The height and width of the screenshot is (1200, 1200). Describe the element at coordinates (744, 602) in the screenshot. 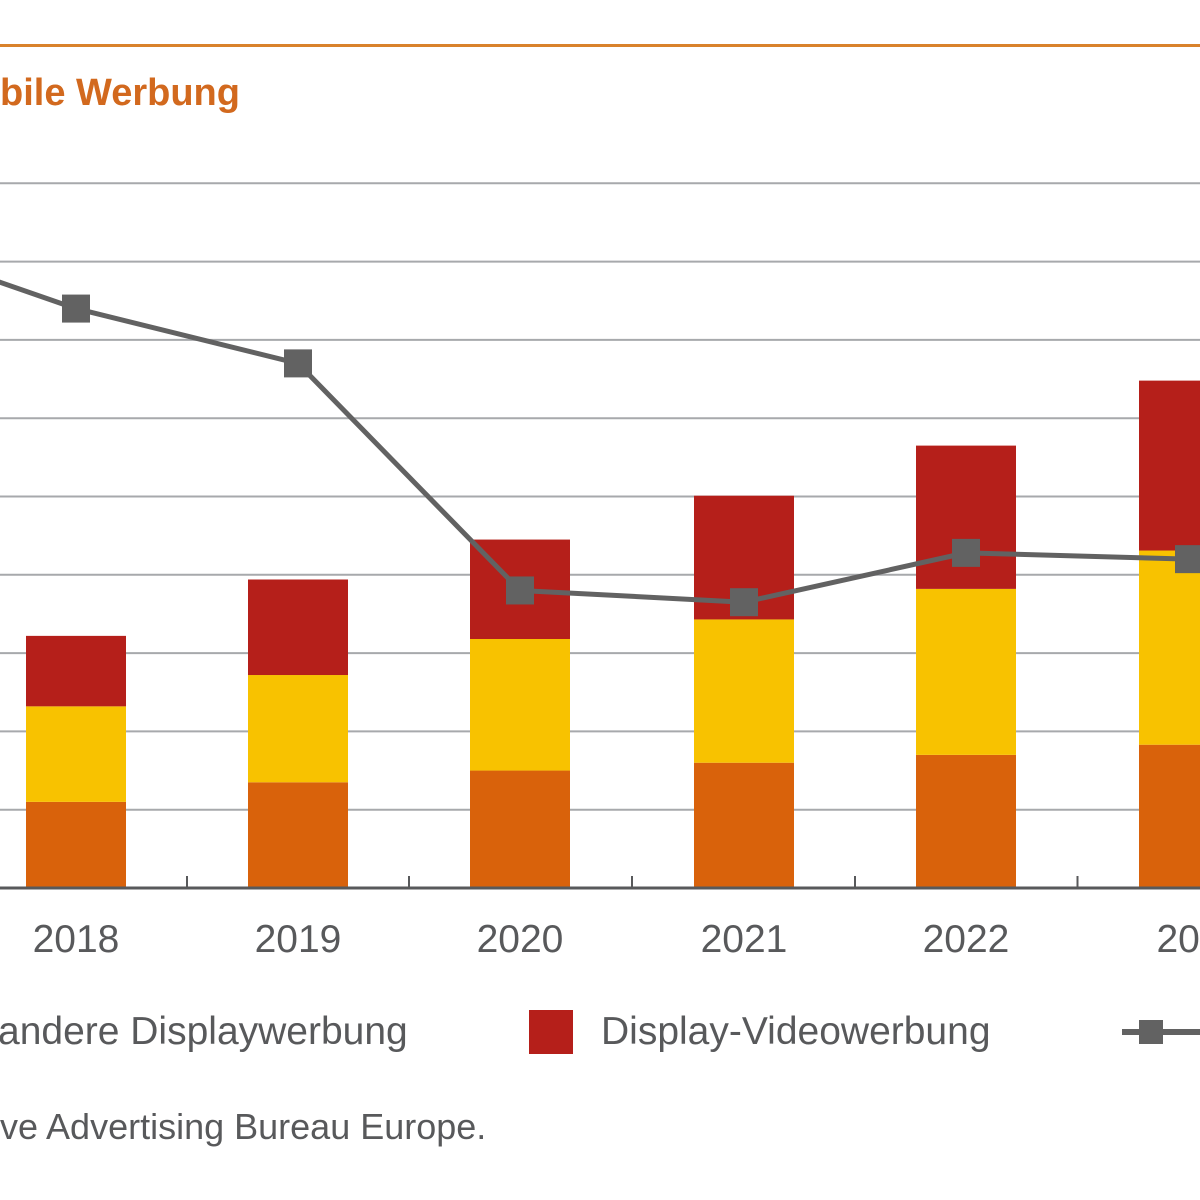

I see `line-point-2021` at that location.